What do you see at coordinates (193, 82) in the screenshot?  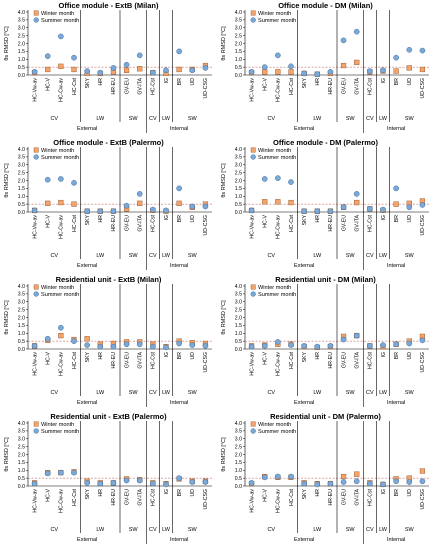 I see `category-label: UD` at bounding box center [193, 82].